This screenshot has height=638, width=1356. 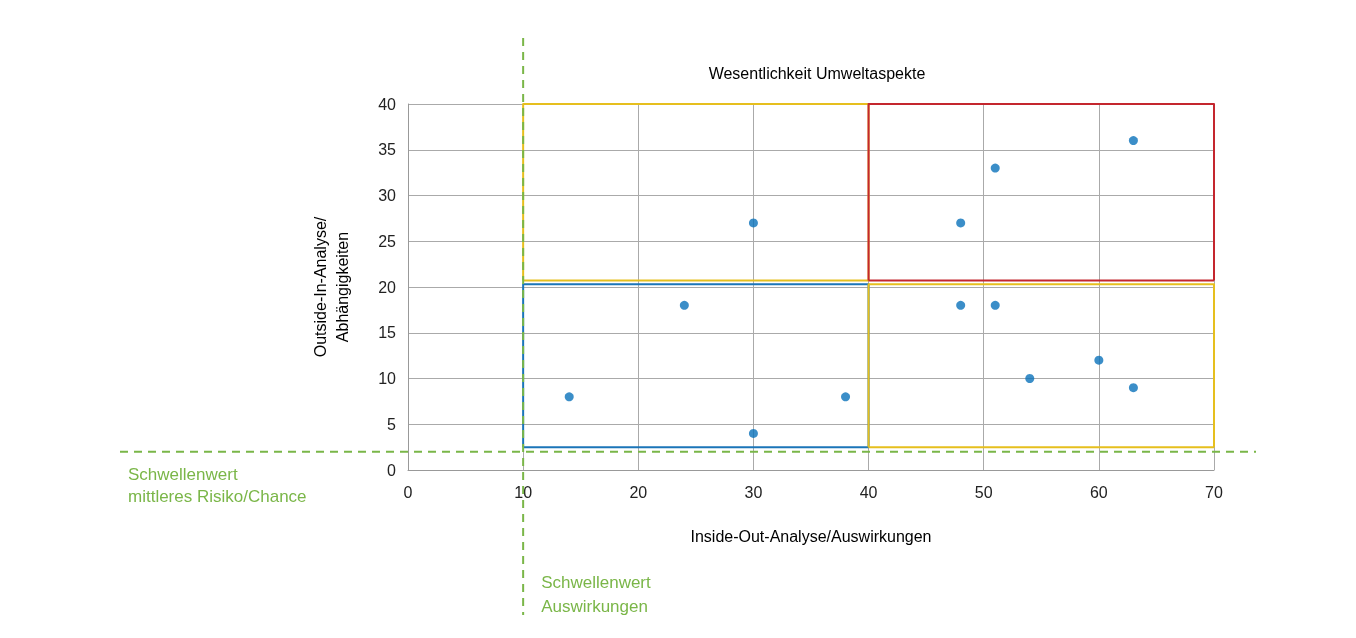 What do you see at coordinates (387, 150) in the screenshot?
I see `y-tick-label: 35` at bounding box center [387, 150].